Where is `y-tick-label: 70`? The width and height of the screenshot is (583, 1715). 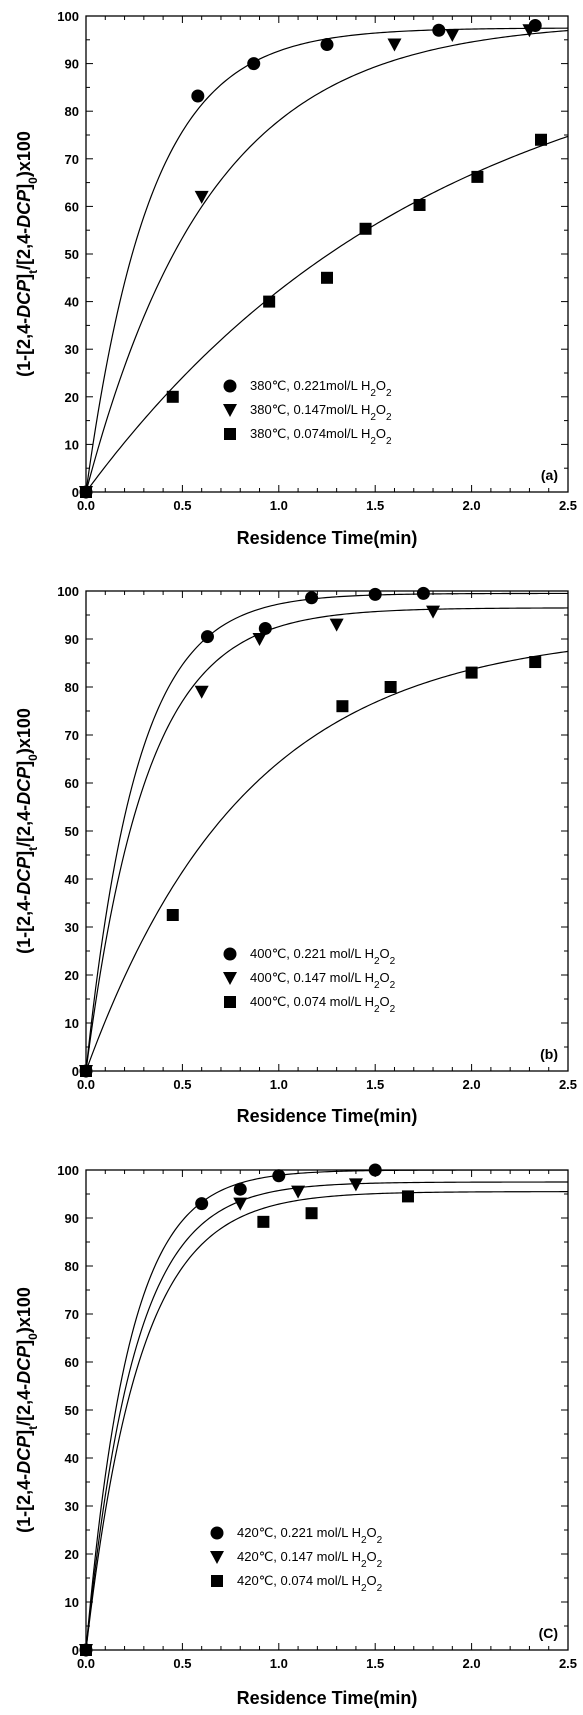
y-tick-label: 70 is located at coordinates (72, 735).